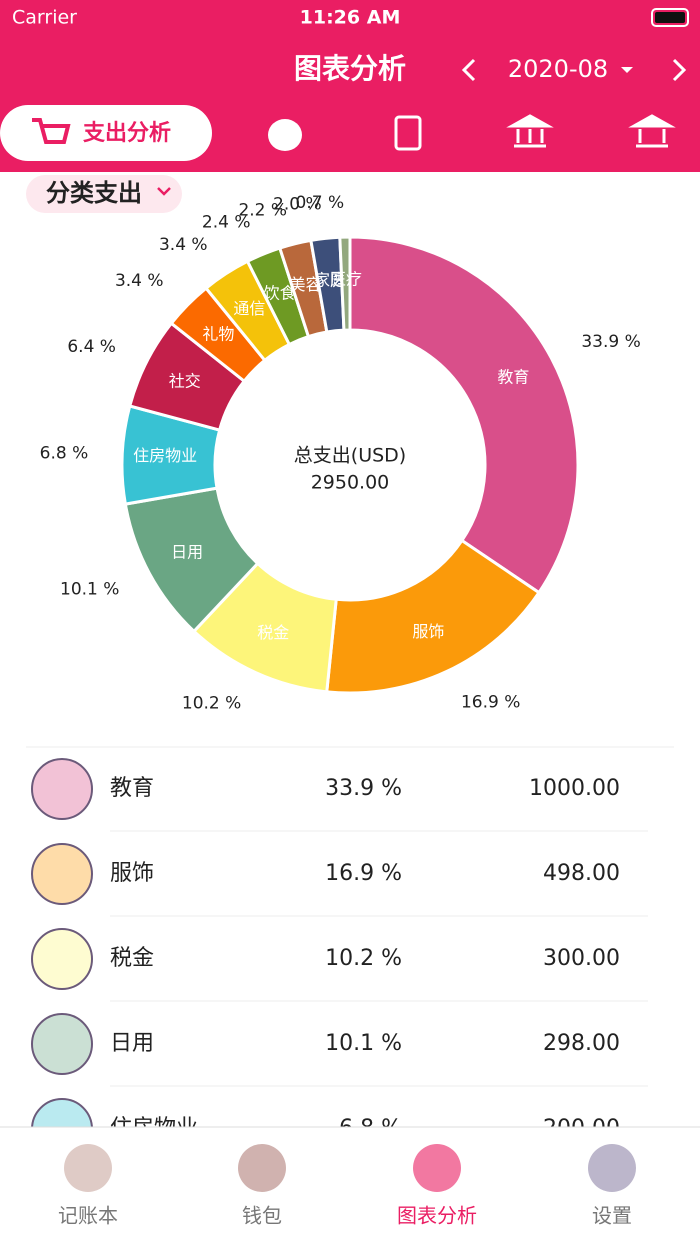 The image size is (700, 1248). What do you see at coordinates (94, 193) in the screenshot?
I see `filter-label: 分类支出` at bounding box center [94, 193].